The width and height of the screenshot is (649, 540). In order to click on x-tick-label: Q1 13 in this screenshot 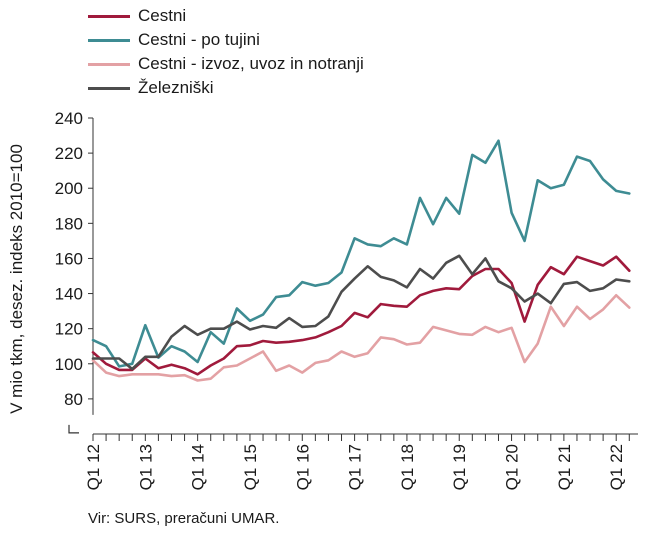, I will do `click(145, 467)`.